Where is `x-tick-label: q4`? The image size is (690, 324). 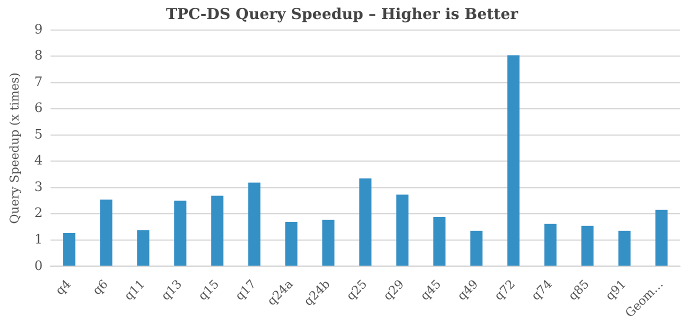
x-tick-label: q4 is located at coordinates (63, 287).